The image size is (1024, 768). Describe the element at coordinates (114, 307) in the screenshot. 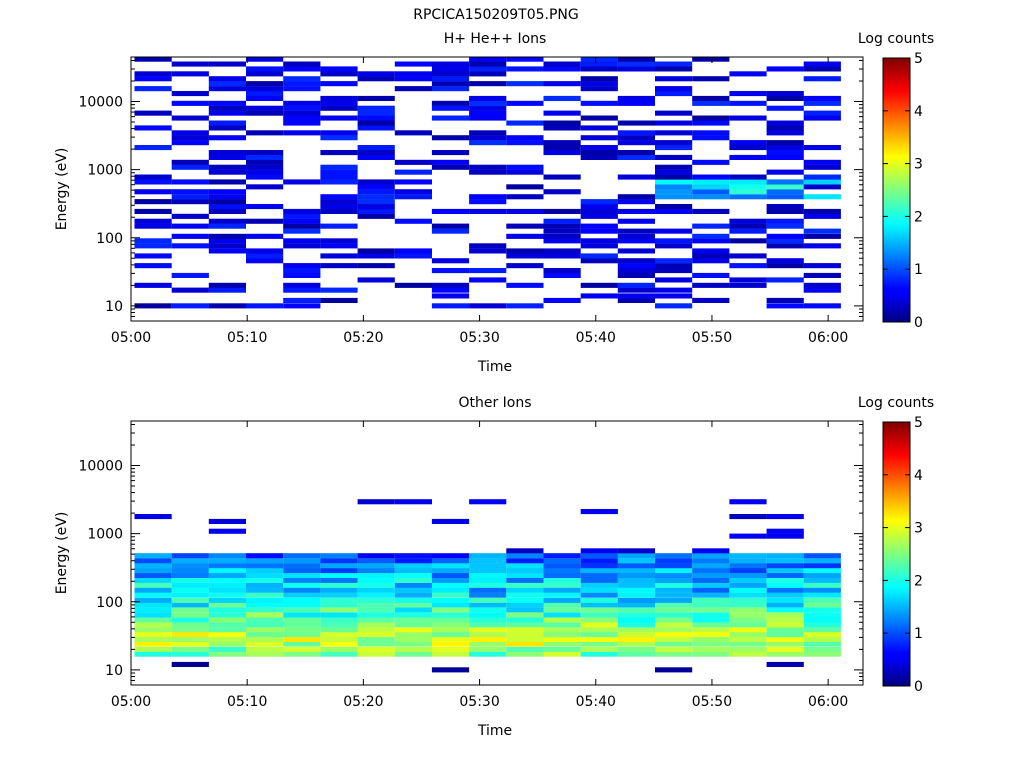

I see `y-tick-label: 10` at that location.